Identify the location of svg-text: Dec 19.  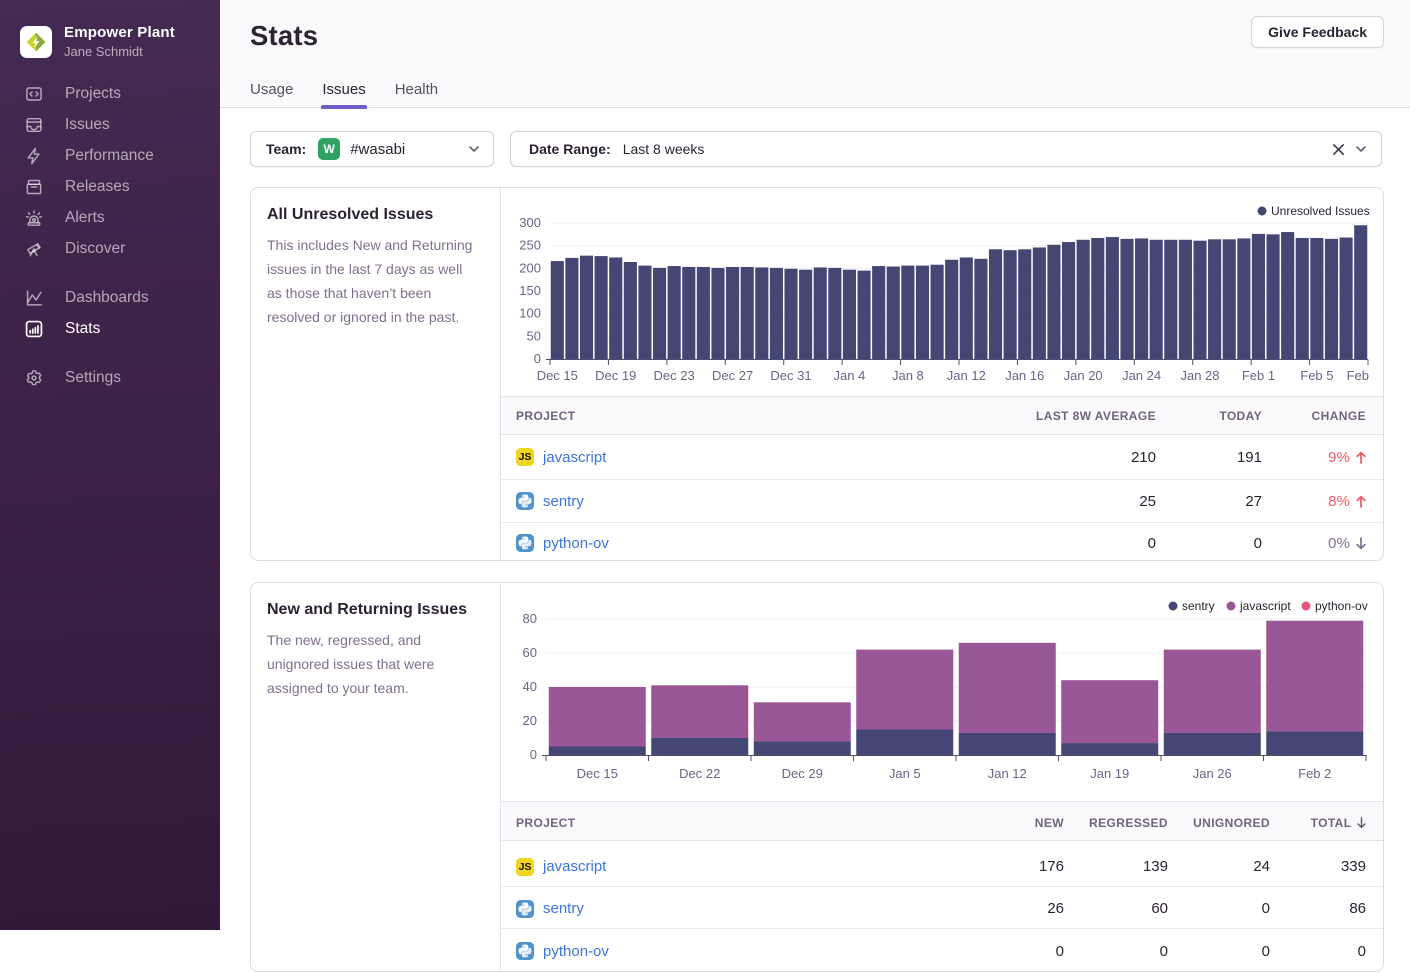
(615, 375).